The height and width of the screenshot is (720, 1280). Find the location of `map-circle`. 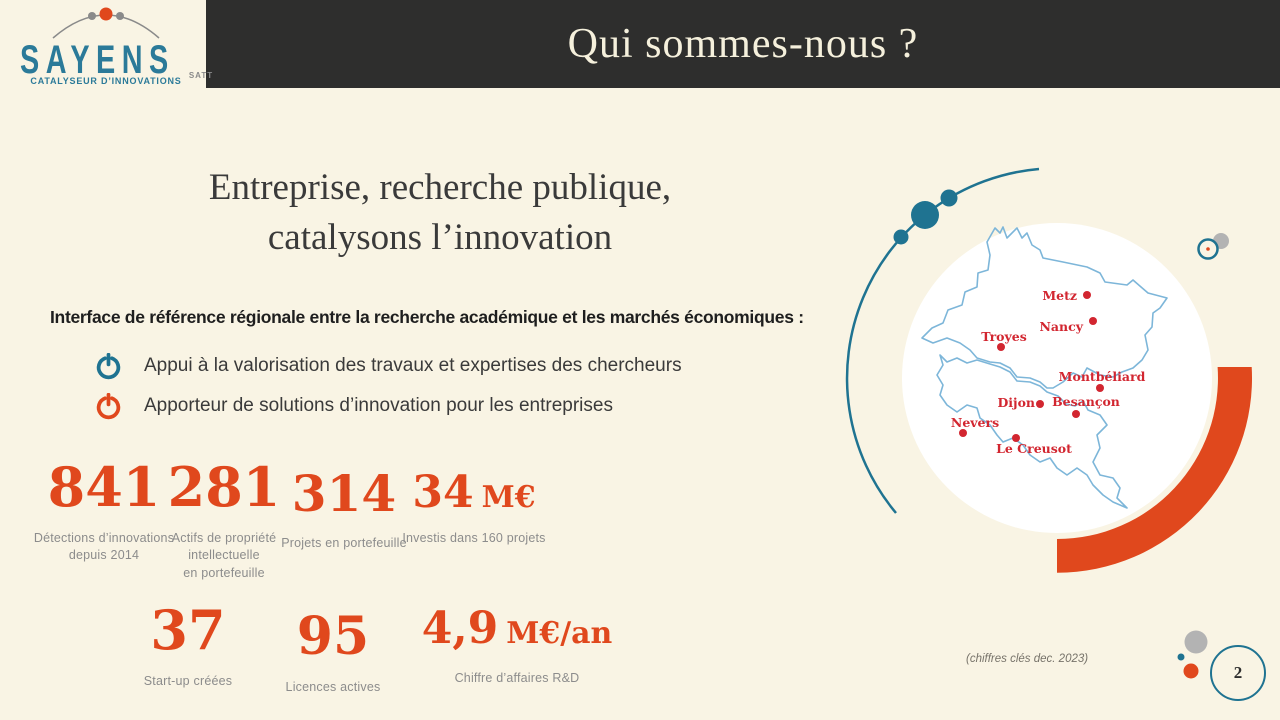

map-circle is located at coordinates (1057, 378).